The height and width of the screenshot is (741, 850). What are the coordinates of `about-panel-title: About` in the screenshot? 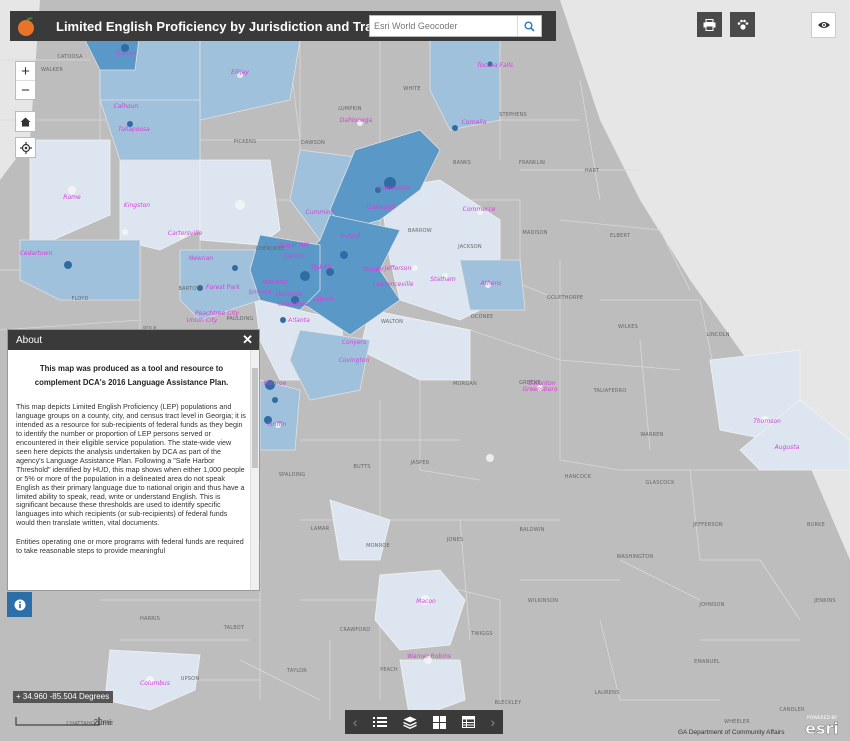 It's located at (29, 340).